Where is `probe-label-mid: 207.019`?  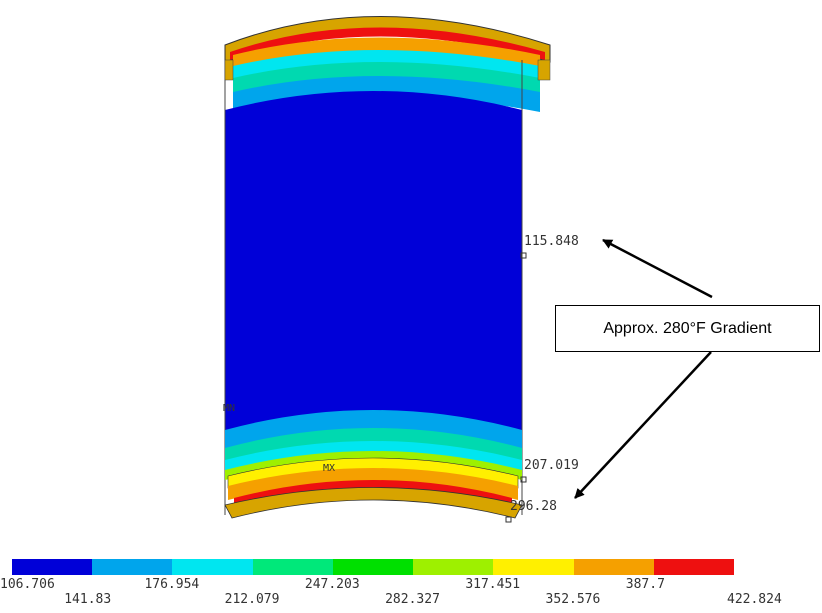 probe-label-mid: 207.019 is located at coordinates (551, 465).